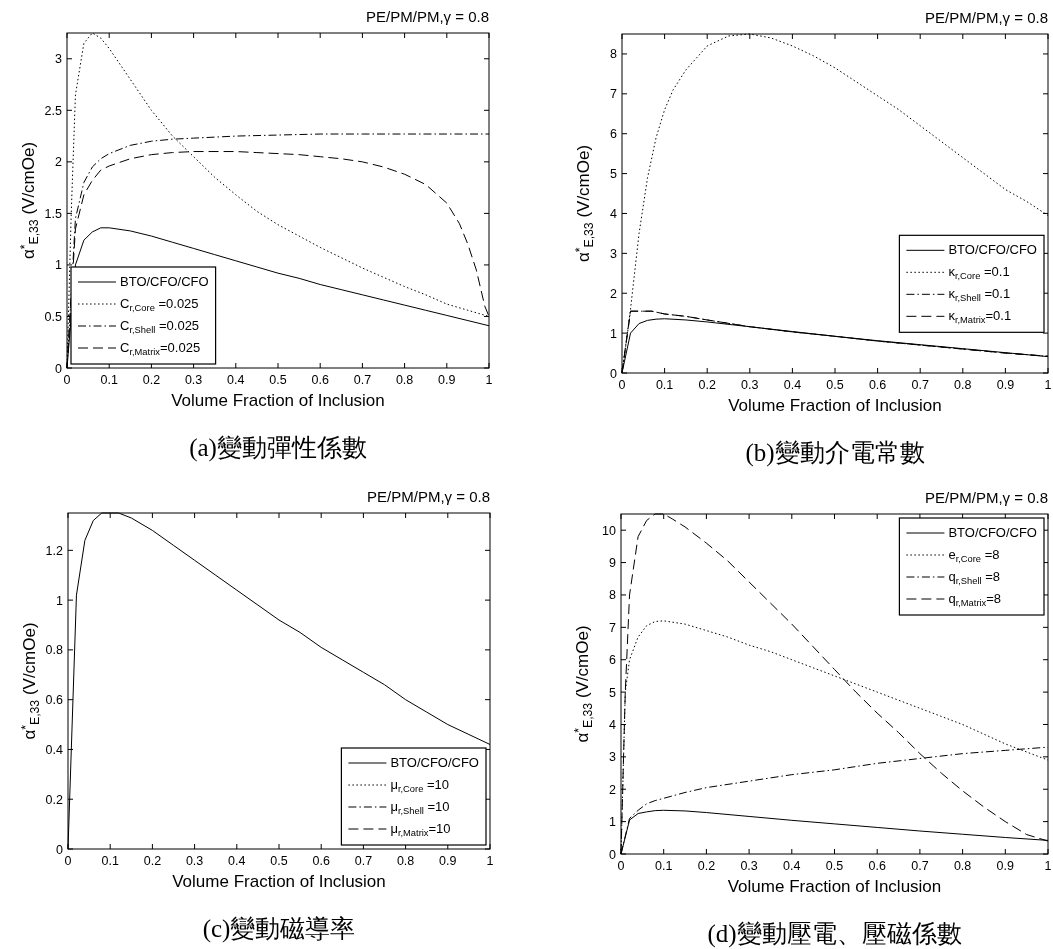  I want to click on text: (d)變動壓電、壓磁係數, so click(834, 934).